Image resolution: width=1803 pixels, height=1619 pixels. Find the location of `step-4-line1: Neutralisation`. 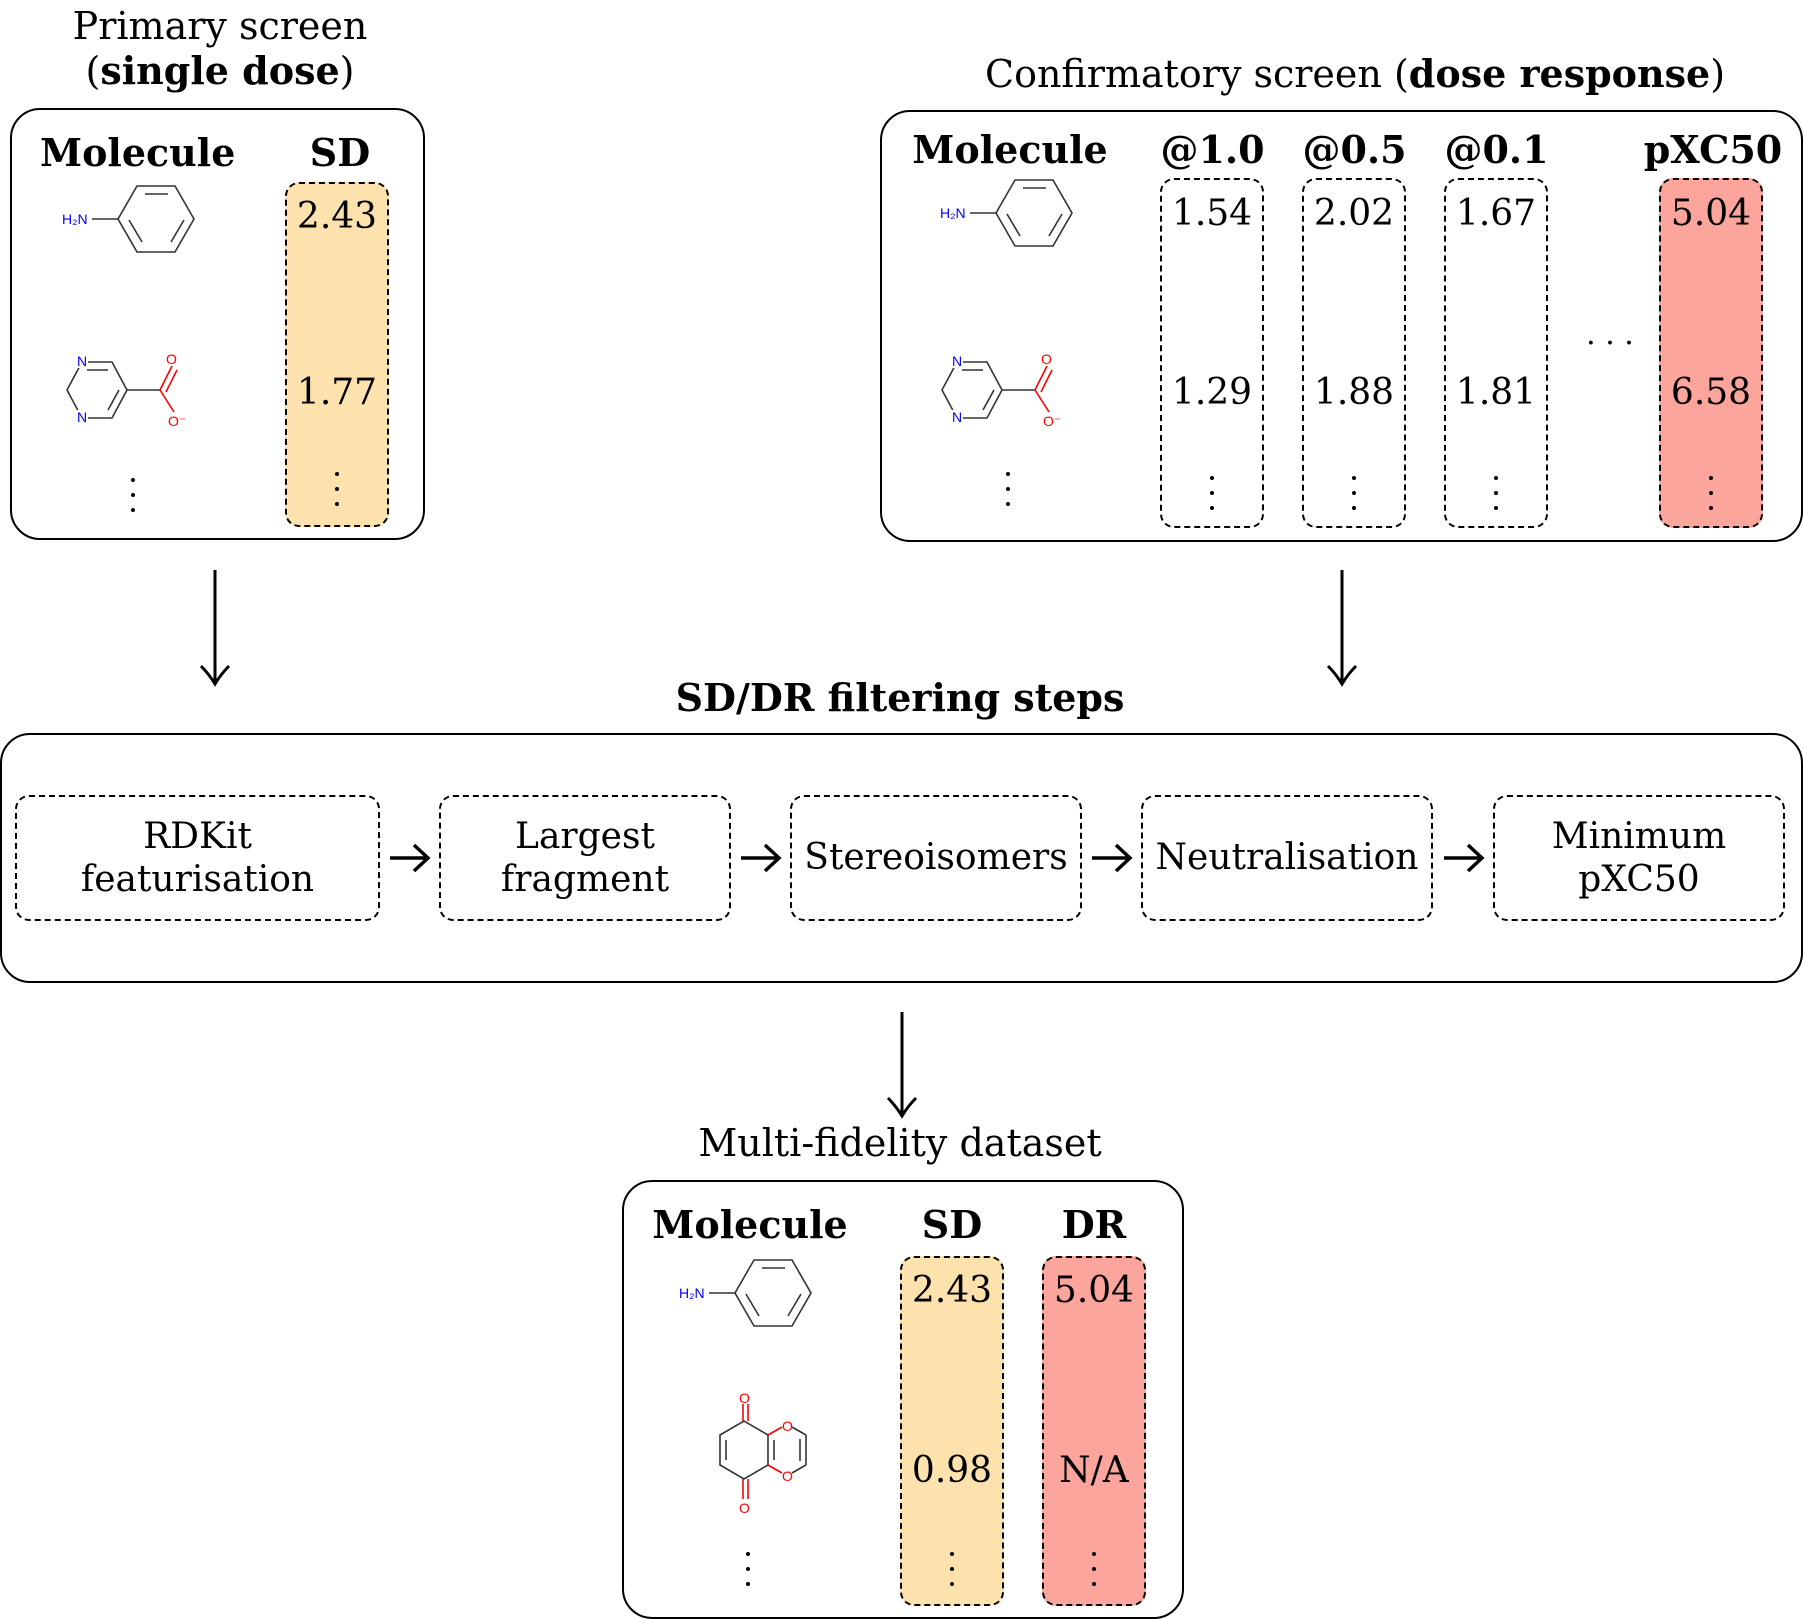

step-4-line1: Neutralisation is located at coordinates (1287, 858).